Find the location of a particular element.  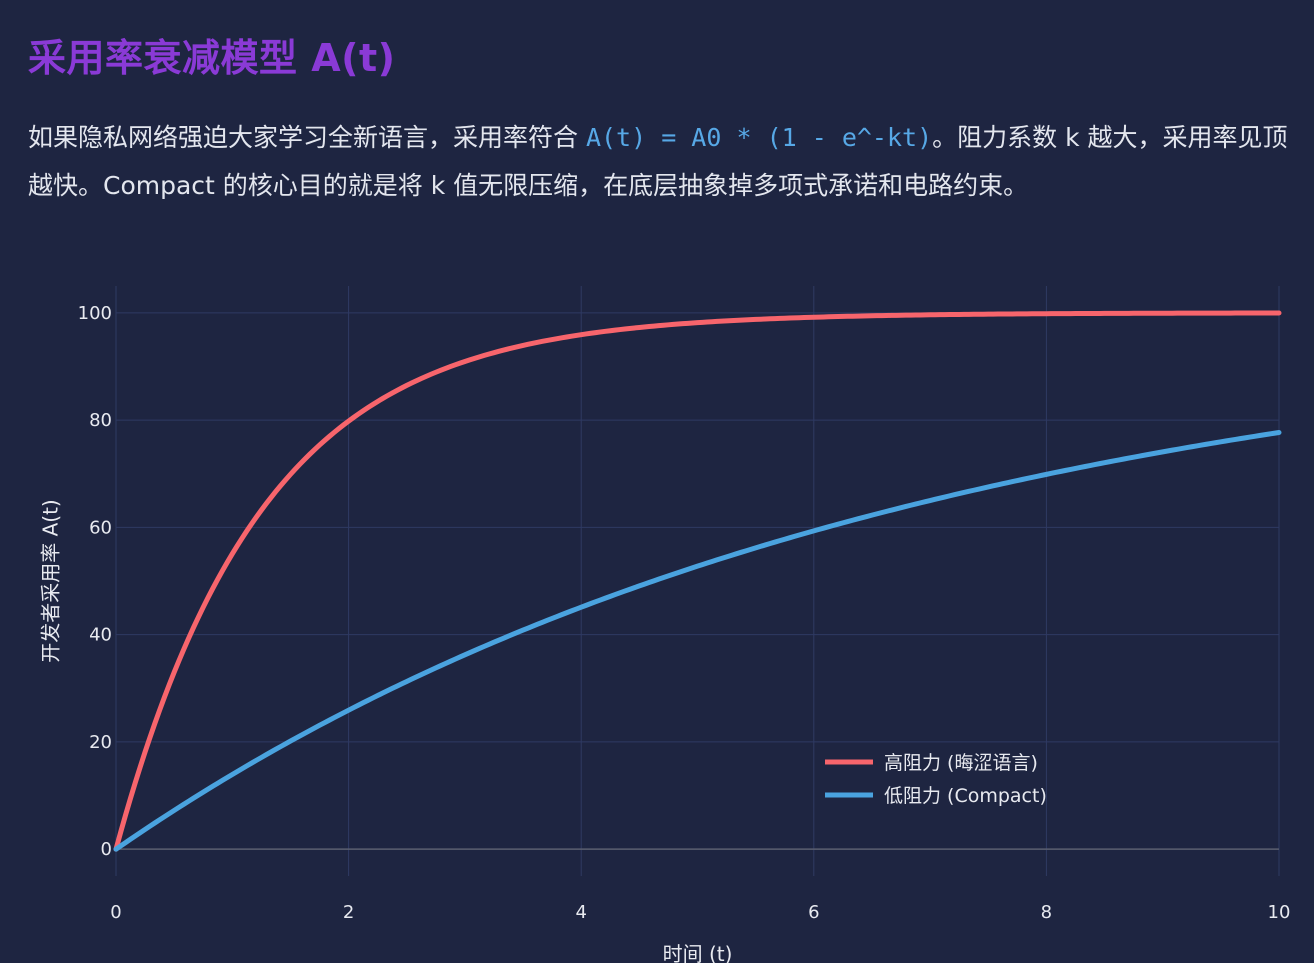

page-title: 采用率衰减模型 A(t) is located at coordinates (212, 58).